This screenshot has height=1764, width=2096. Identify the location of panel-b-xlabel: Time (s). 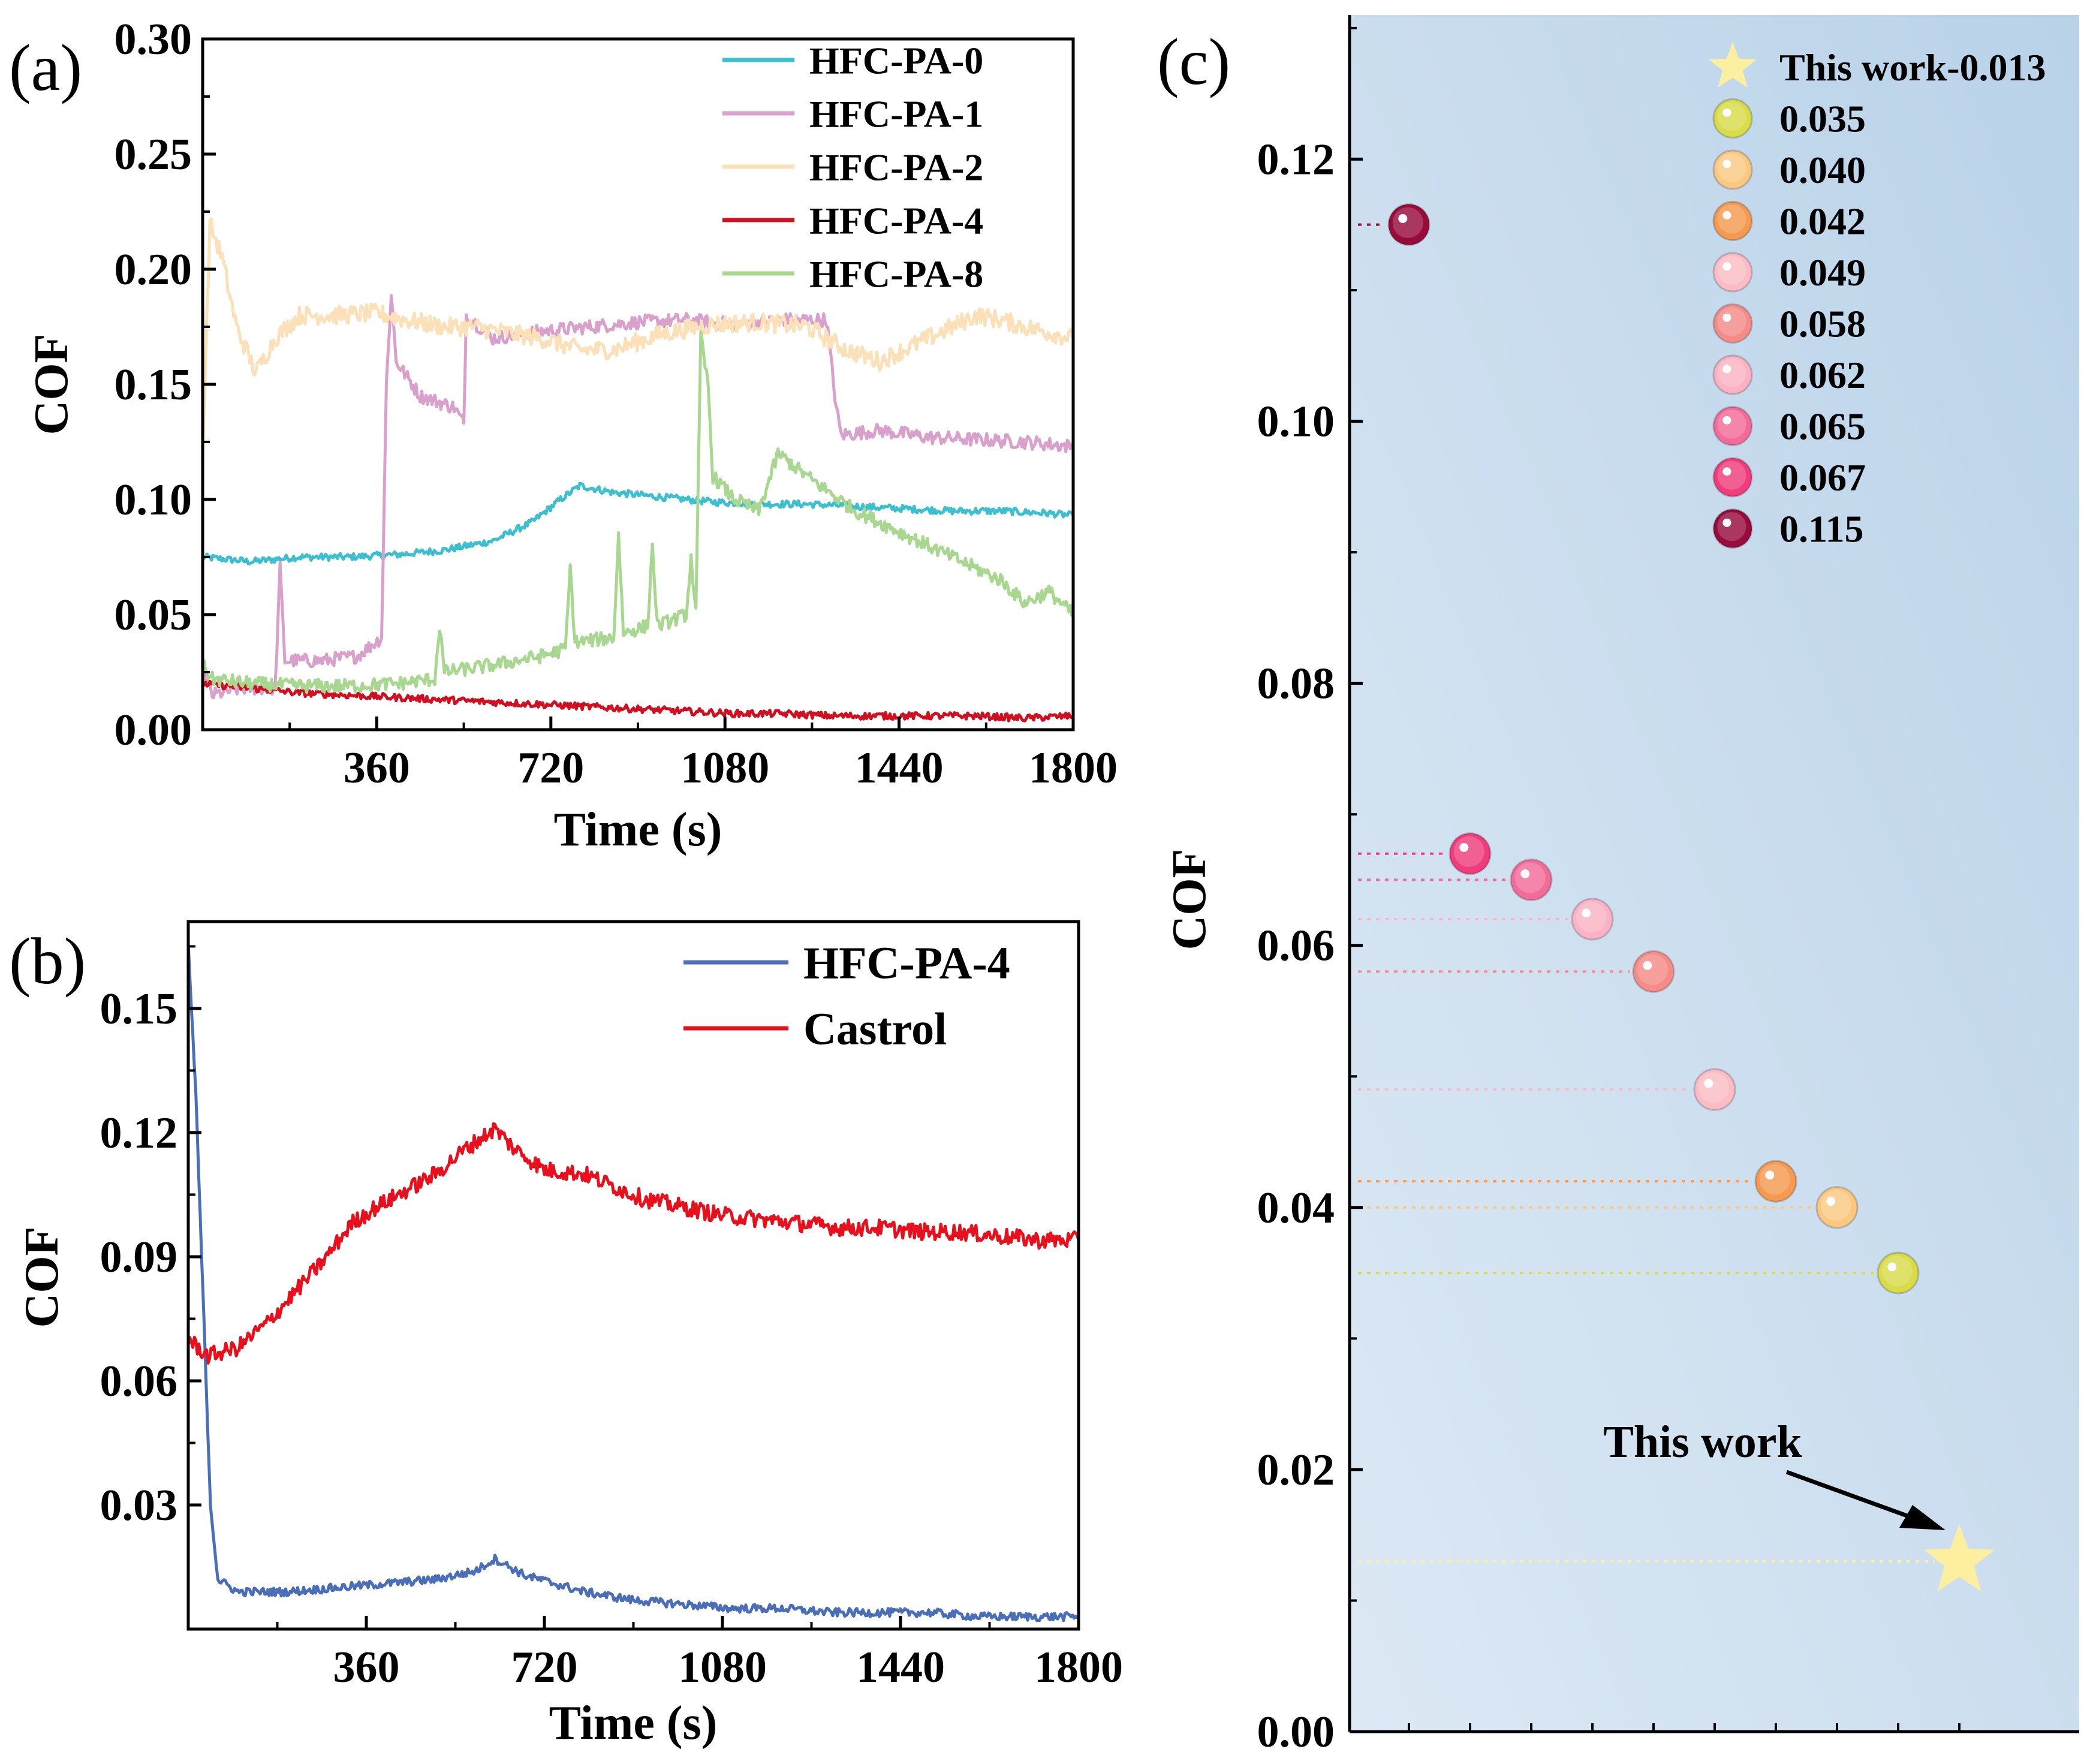
(633, 1723).